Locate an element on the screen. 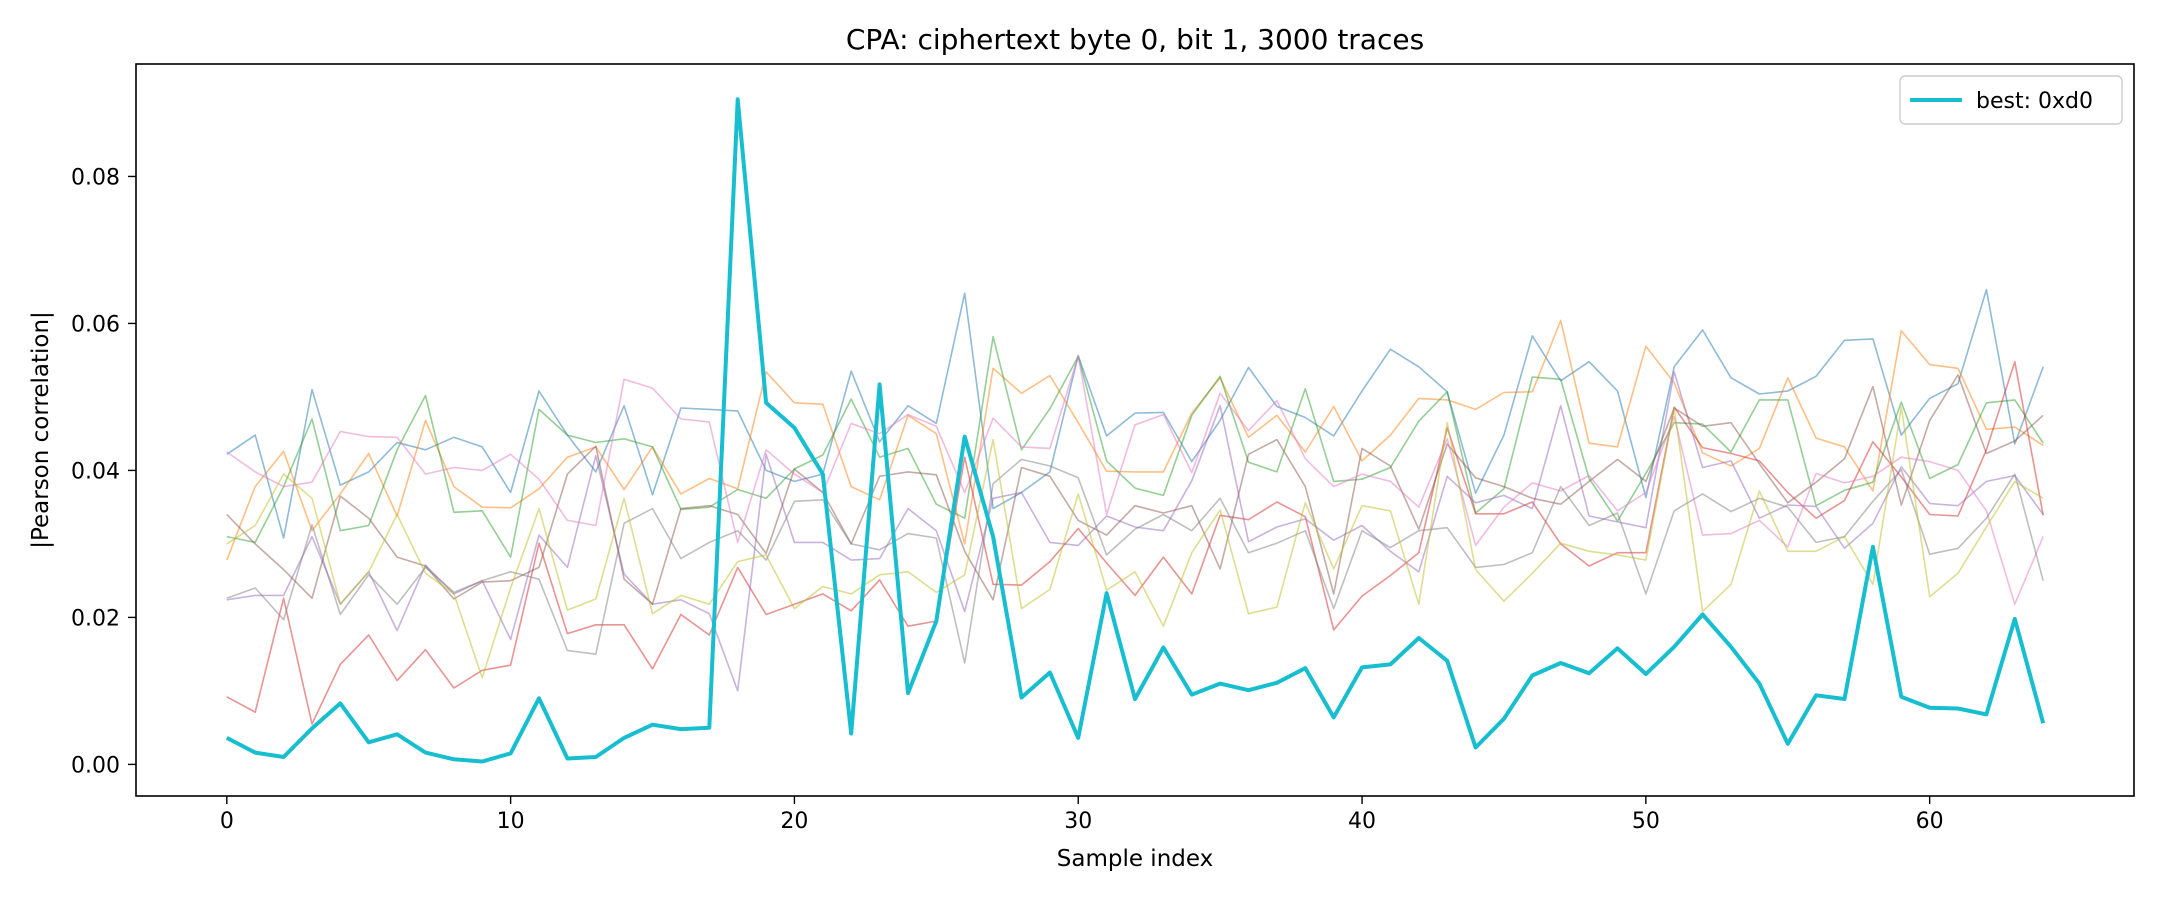 This screenshot has width=2160, height=904. y-axis: 0.00 0.02 0.04 0.06 0.08 is located at coordinates (103, 471).